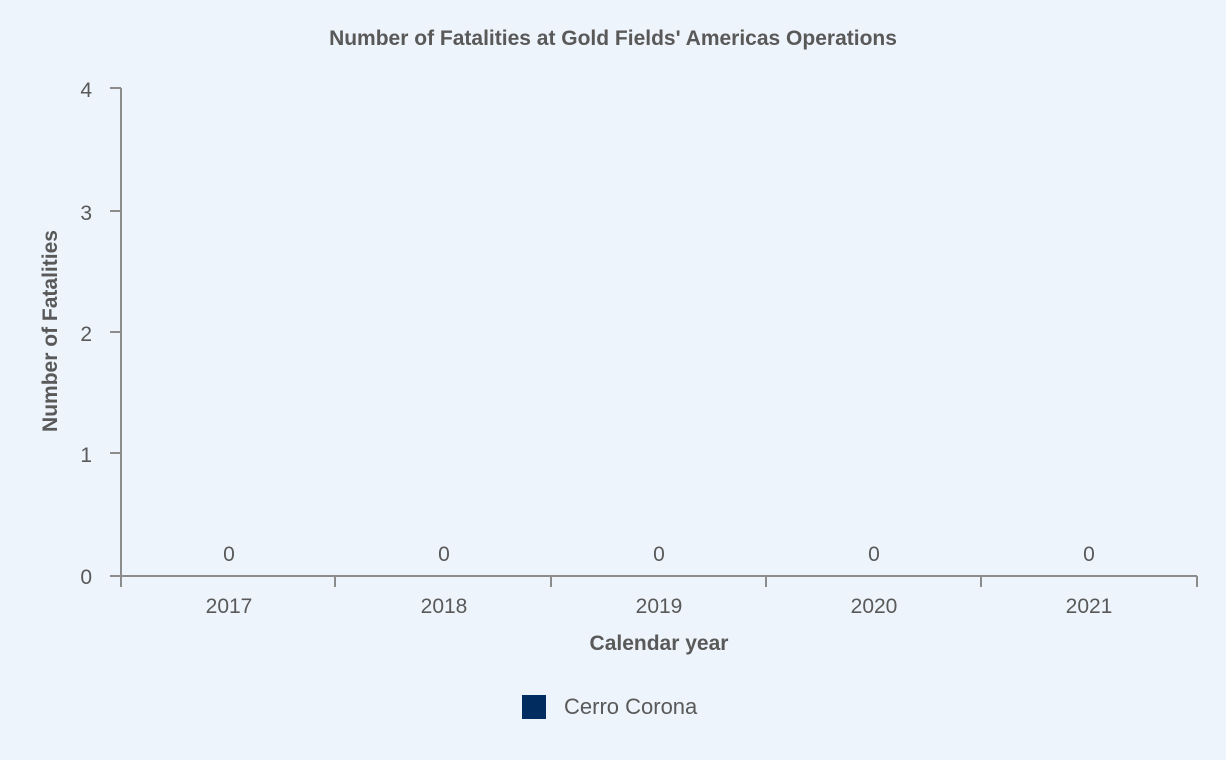 The image size is (1226, 760). Describe the element at coordinates (86, 90) in the screenshot. I see `svg-text: 4` at that location.